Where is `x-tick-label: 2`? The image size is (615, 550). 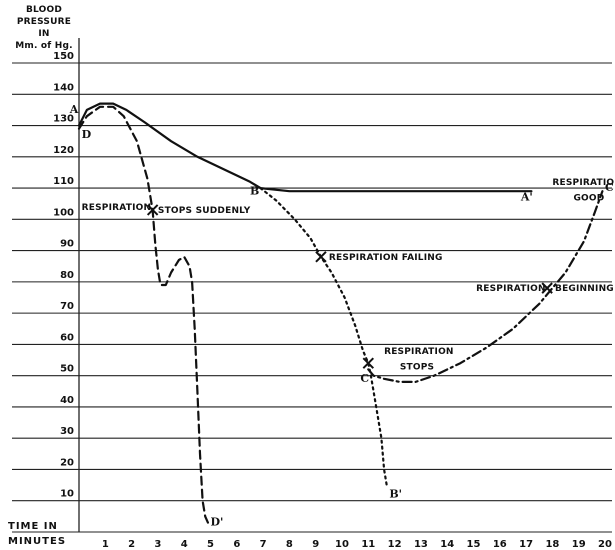
x-tick-label: 2 is located at coordinates (131, 544).